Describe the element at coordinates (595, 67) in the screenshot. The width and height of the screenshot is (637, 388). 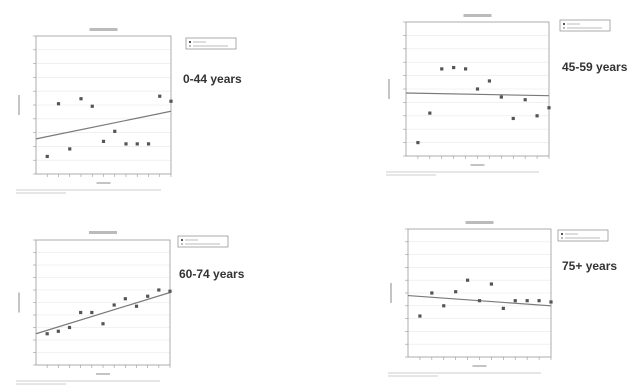
I see `age-group-label-45-59: 45-59 years` at that location.